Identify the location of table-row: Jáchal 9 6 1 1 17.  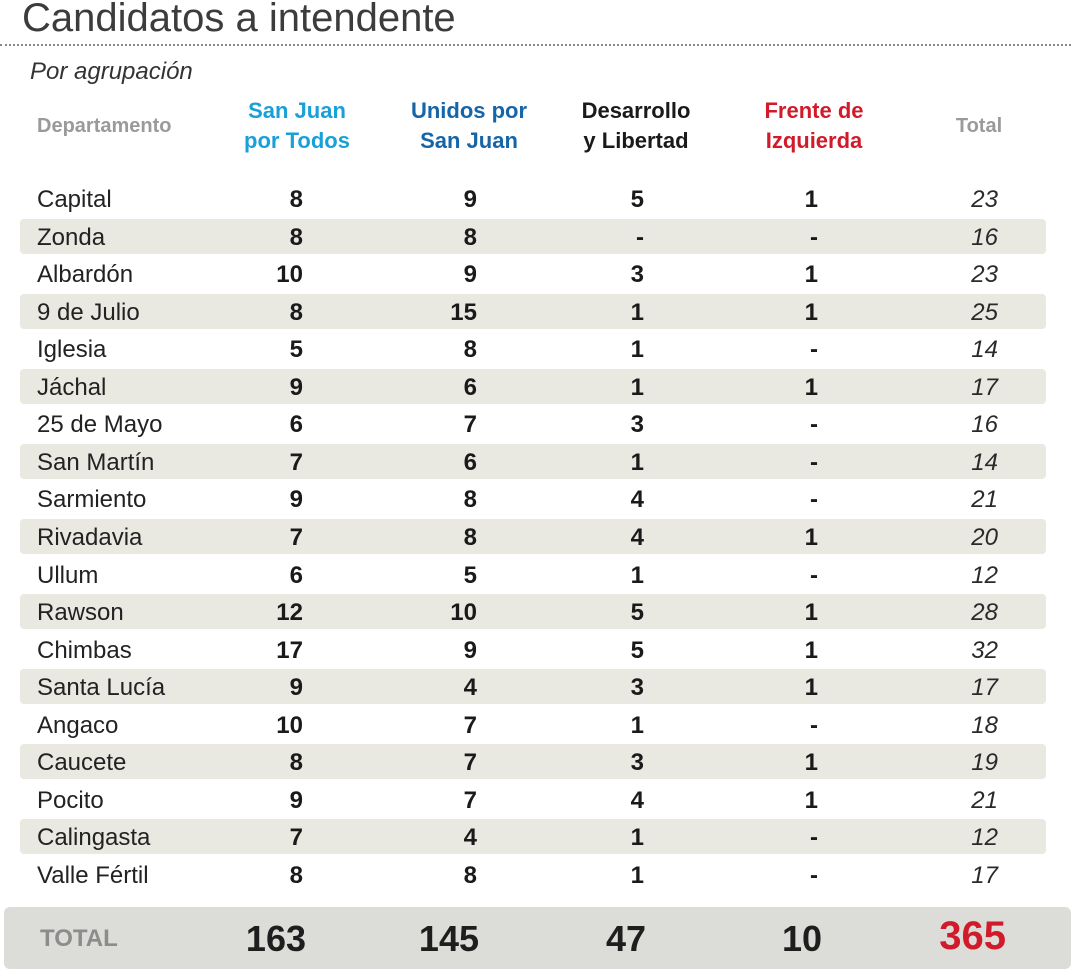
(533, 386).